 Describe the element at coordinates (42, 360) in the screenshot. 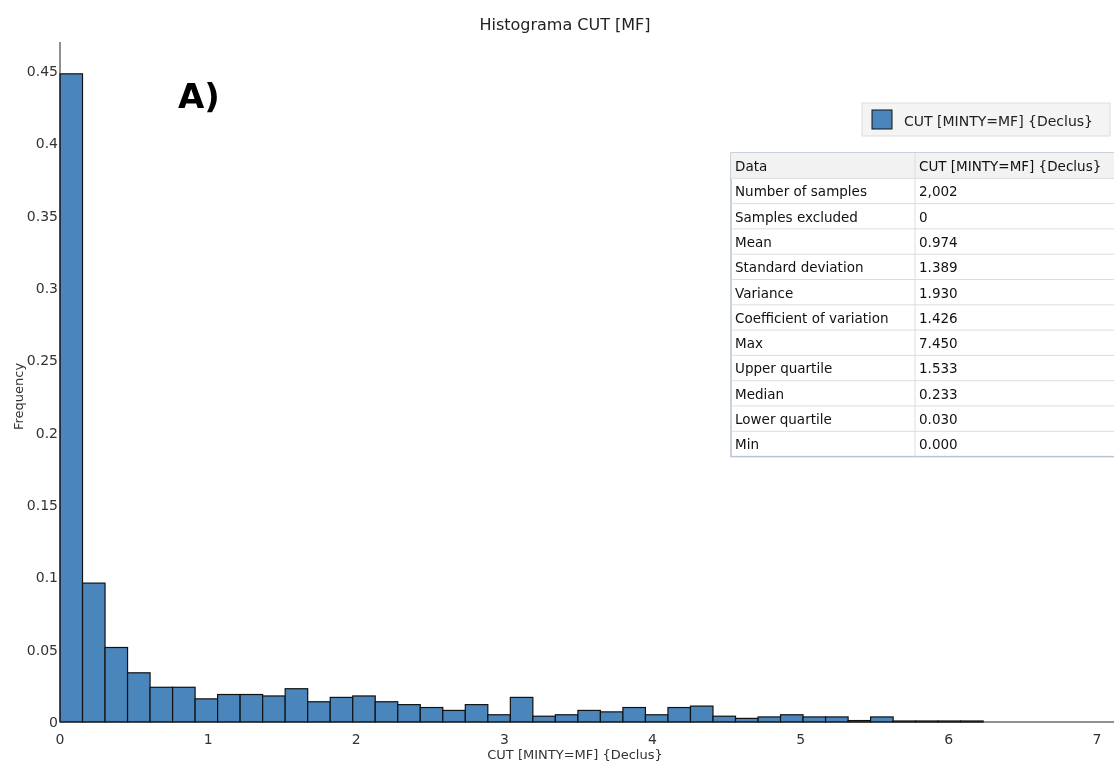

I see `y-tick-label: 0.25` at that location.